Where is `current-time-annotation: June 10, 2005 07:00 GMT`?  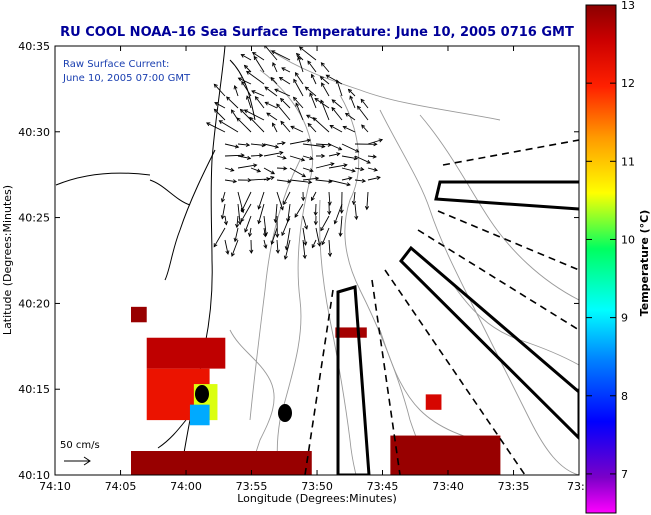
current-time-annotation: June 10, 2005 07:00 GMT is located at coordinates (126, 78).